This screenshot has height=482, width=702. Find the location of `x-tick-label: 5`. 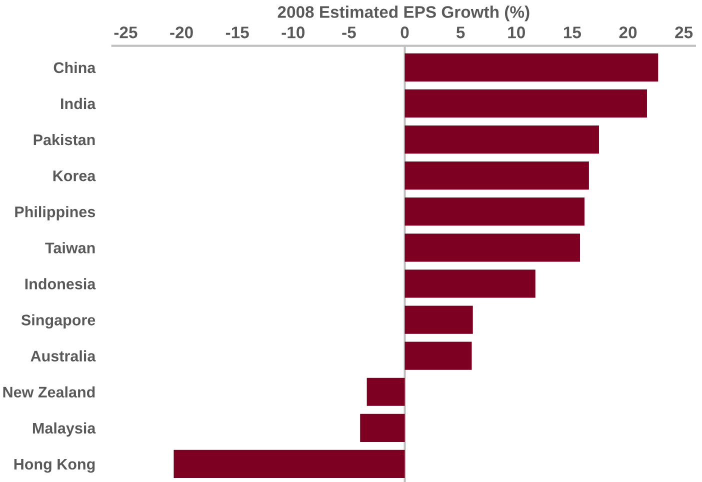

x-tick-label: 5 is located at coordinates (460, 32).